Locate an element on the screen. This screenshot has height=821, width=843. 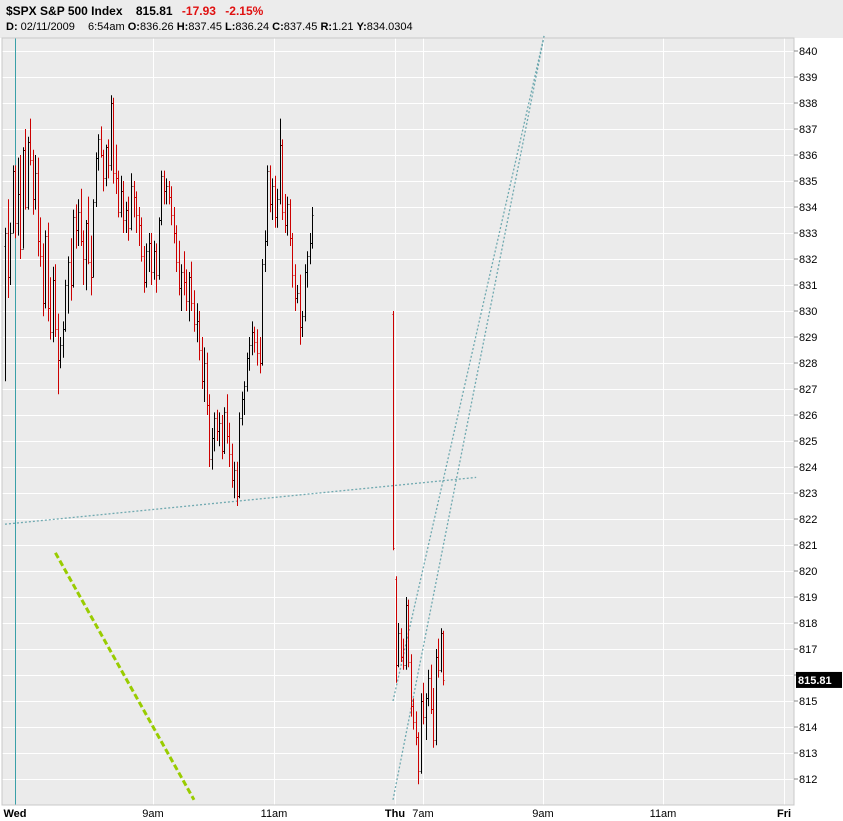
y-tick-label: 824 is located at coordinates (808, 468).